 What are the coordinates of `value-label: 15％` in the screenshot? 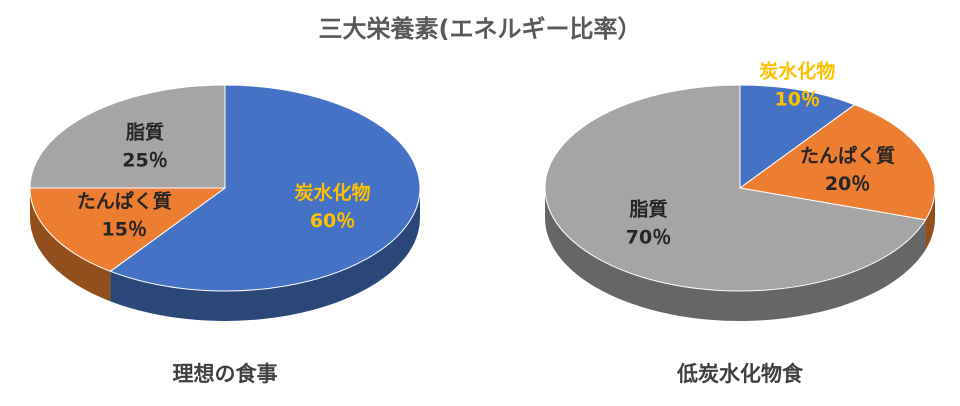 It's located at (124, 230).